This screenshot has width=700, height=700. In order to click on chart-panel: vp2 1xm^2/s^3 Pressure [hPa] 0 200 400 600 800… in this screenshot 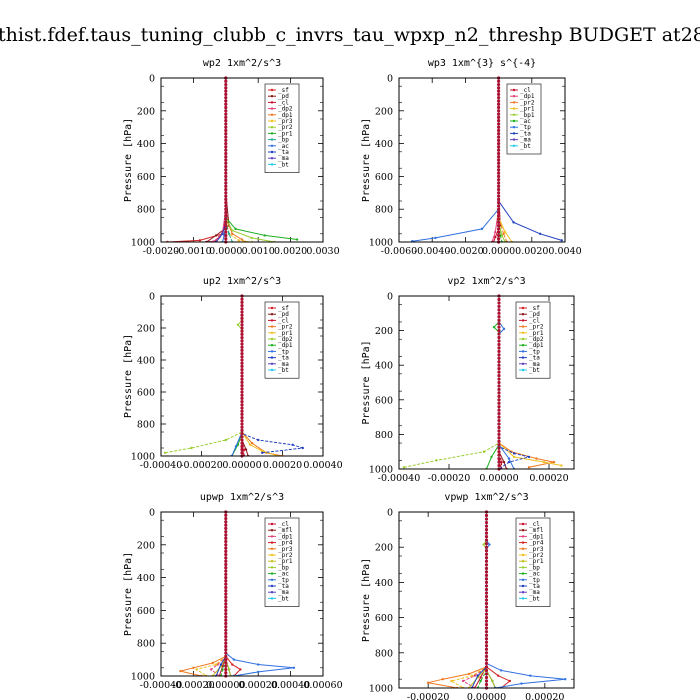, I will do `click(468, 380)`.